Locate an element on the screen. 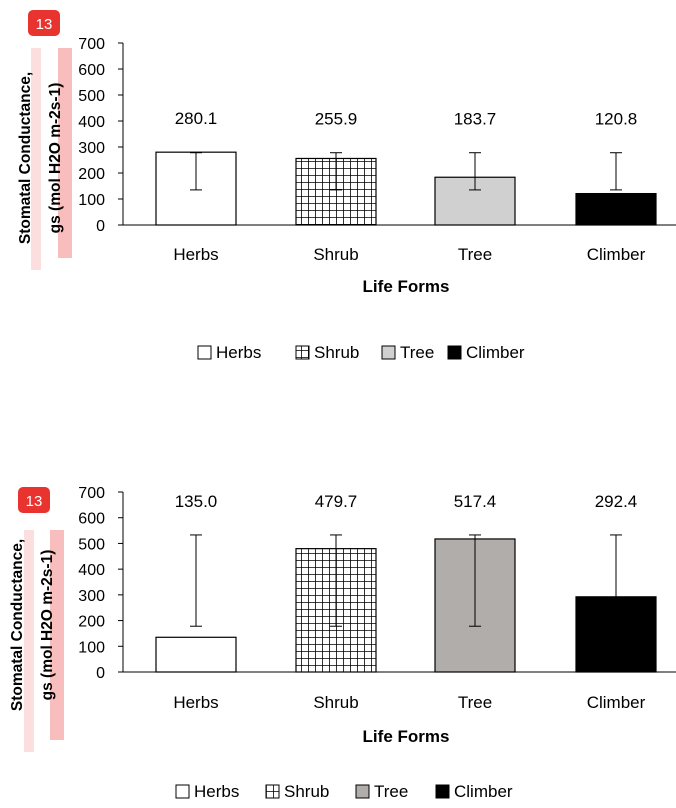  data-label-herbs: 280.1 is located at coordinates (196, 118).